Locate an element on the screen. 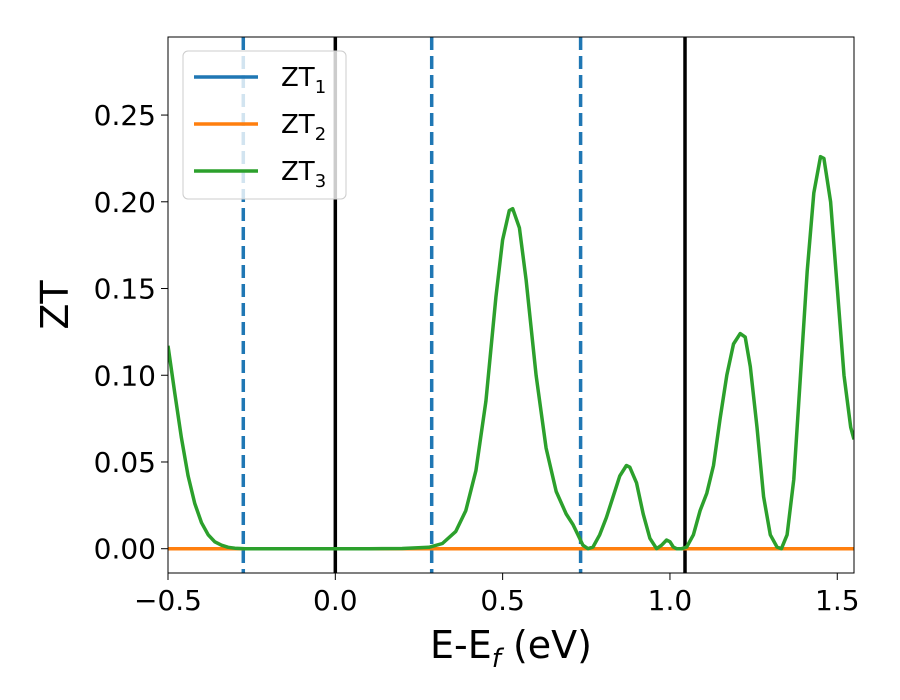  x-tick-label: 1.5 is located at coordinates (837, 600).